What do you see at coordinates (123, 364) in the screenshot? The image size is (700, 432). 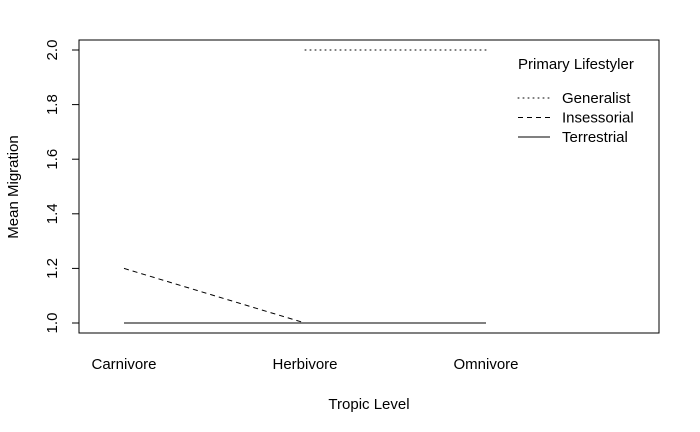 I see `x-tick-label: Carnivore` at bounding box center [123, 364].